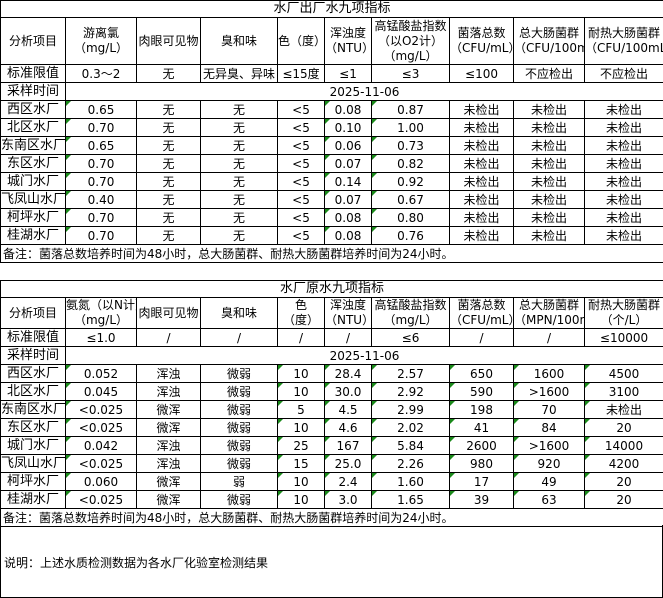  Describe the element at coordinates (331, 499) in the screenshot. I see `table-row: 桂湖水厂 <0.025 微浑 微弱 10 3.0 1.65 39 63 20` at that location.